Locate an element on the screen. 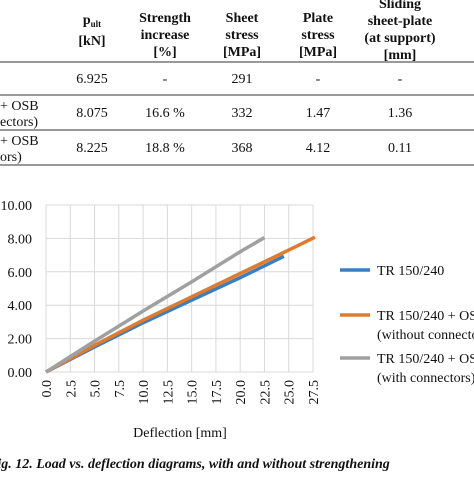 The width and height of the screenshot is (474, 479). x-tick-label: 15.0 is located at coordinates (193, 392).